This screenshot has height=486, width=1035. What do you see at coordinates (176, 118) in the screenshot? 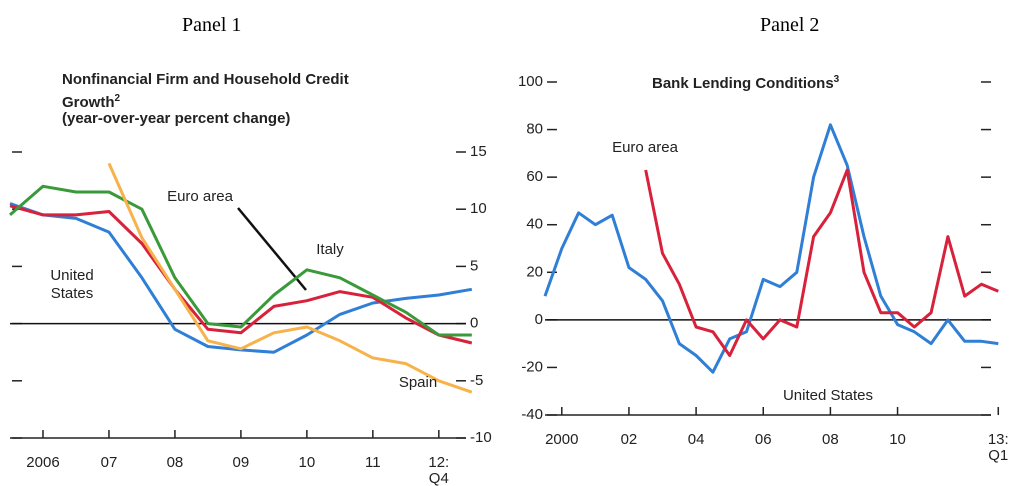
I see `chart-subtitle: (year-over-year percent change)` at bounding box center [176, 118].